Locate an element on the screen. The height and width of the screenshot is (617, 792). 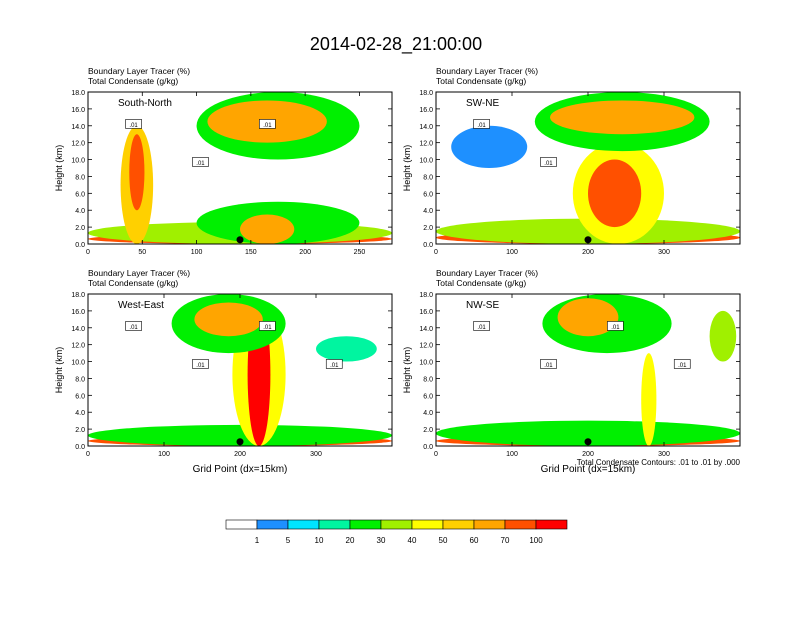
y-tick-label: 12.0 is located at coordinates (78, 346).